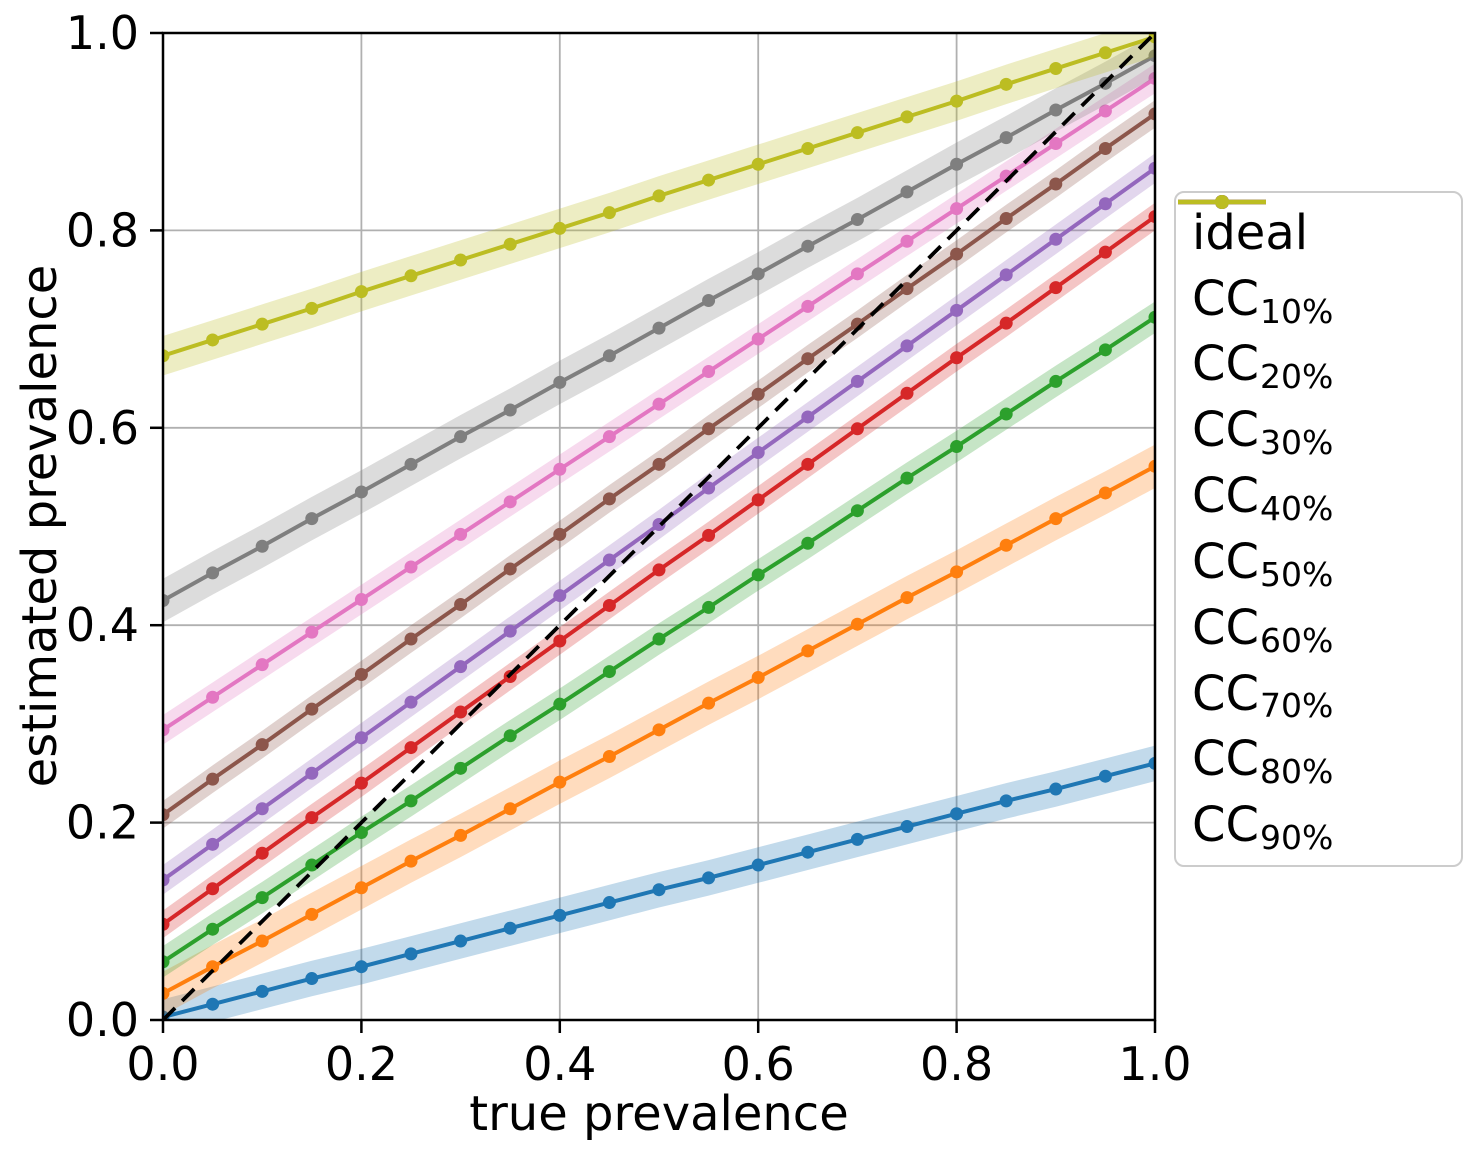  What do you see at coordinates (162, 1064) in the screenshot?
I see `x-tick-label: 0.0` at bounding box center [162, 1064].